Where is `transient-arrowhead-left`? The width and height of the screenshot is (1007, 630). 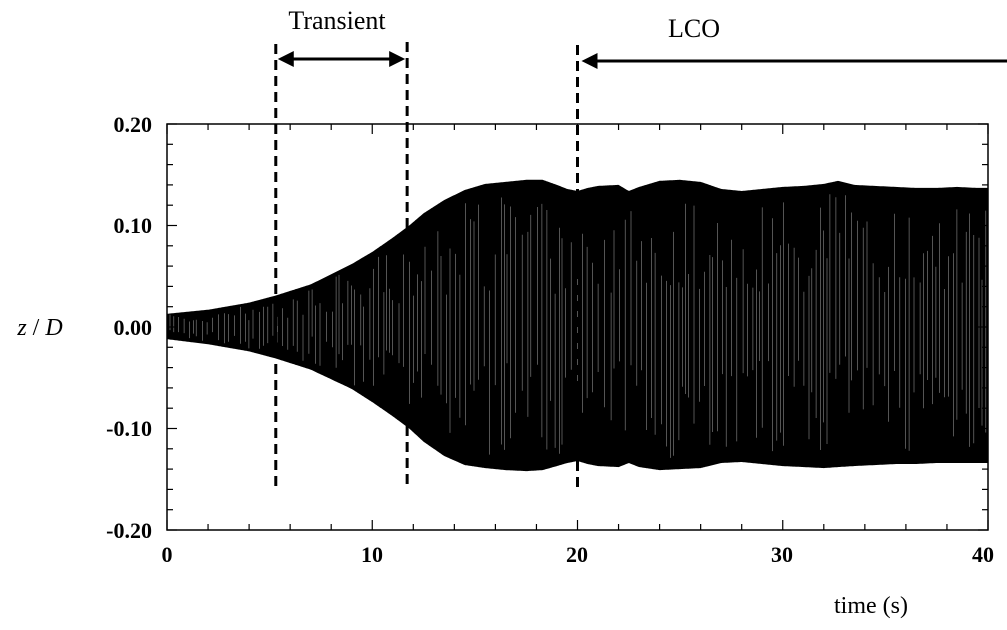 transient-arrowhead-left is located at coordinates (285, 59).